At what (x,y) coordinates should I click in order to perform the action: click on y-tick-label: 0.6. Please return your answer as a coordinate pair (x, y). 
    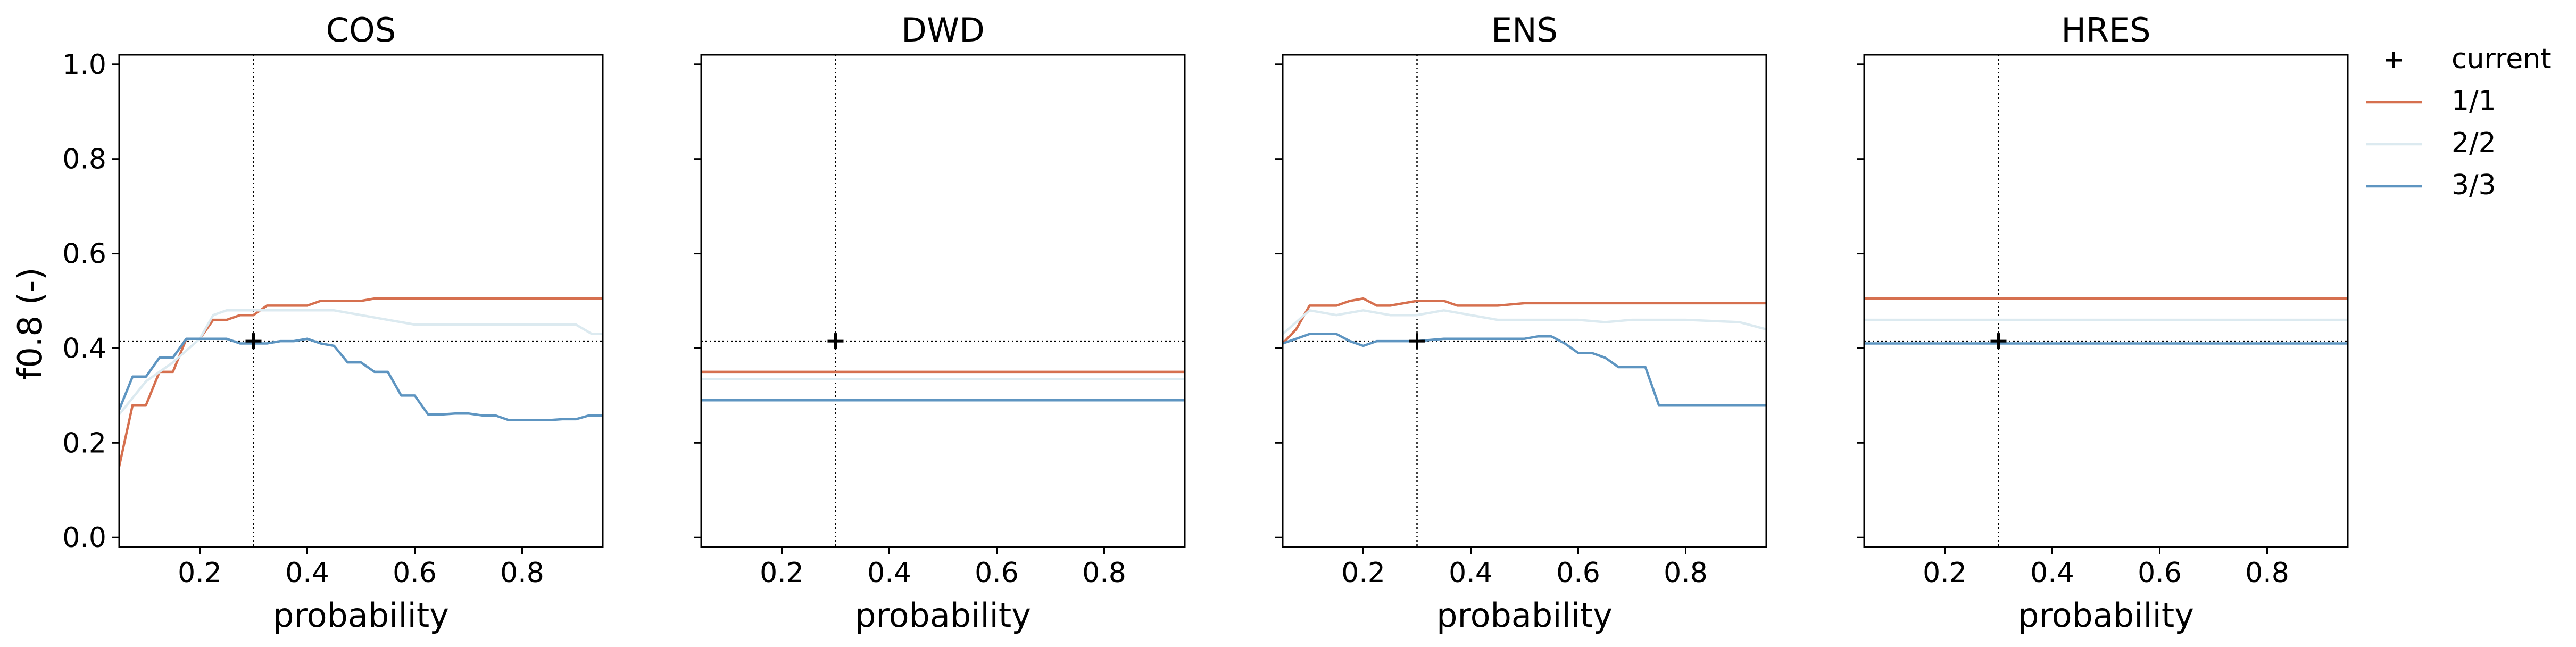
    Looking at the image, I should click on (84, 254).